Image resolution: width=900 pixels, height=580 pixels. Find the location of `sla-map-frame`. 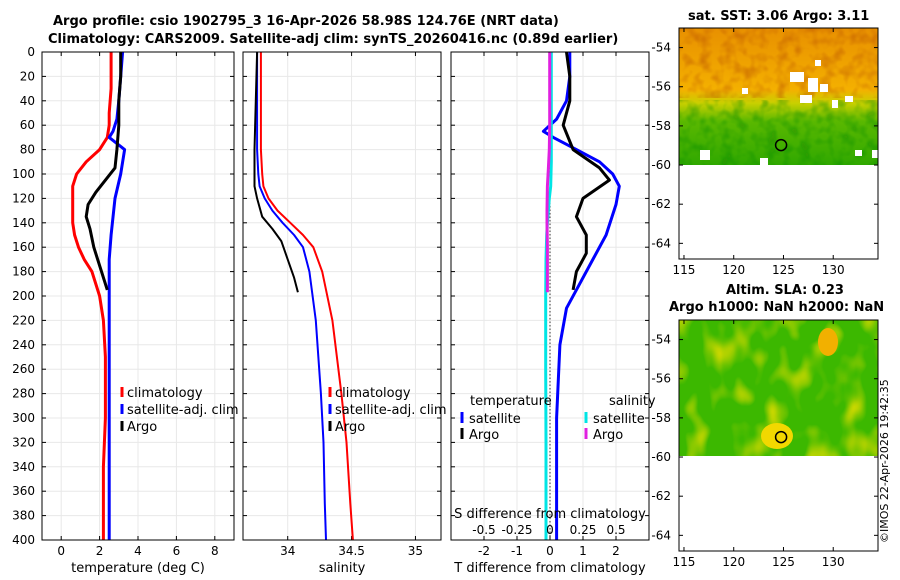

sla-map-frame is located at coordinates (778, 435).